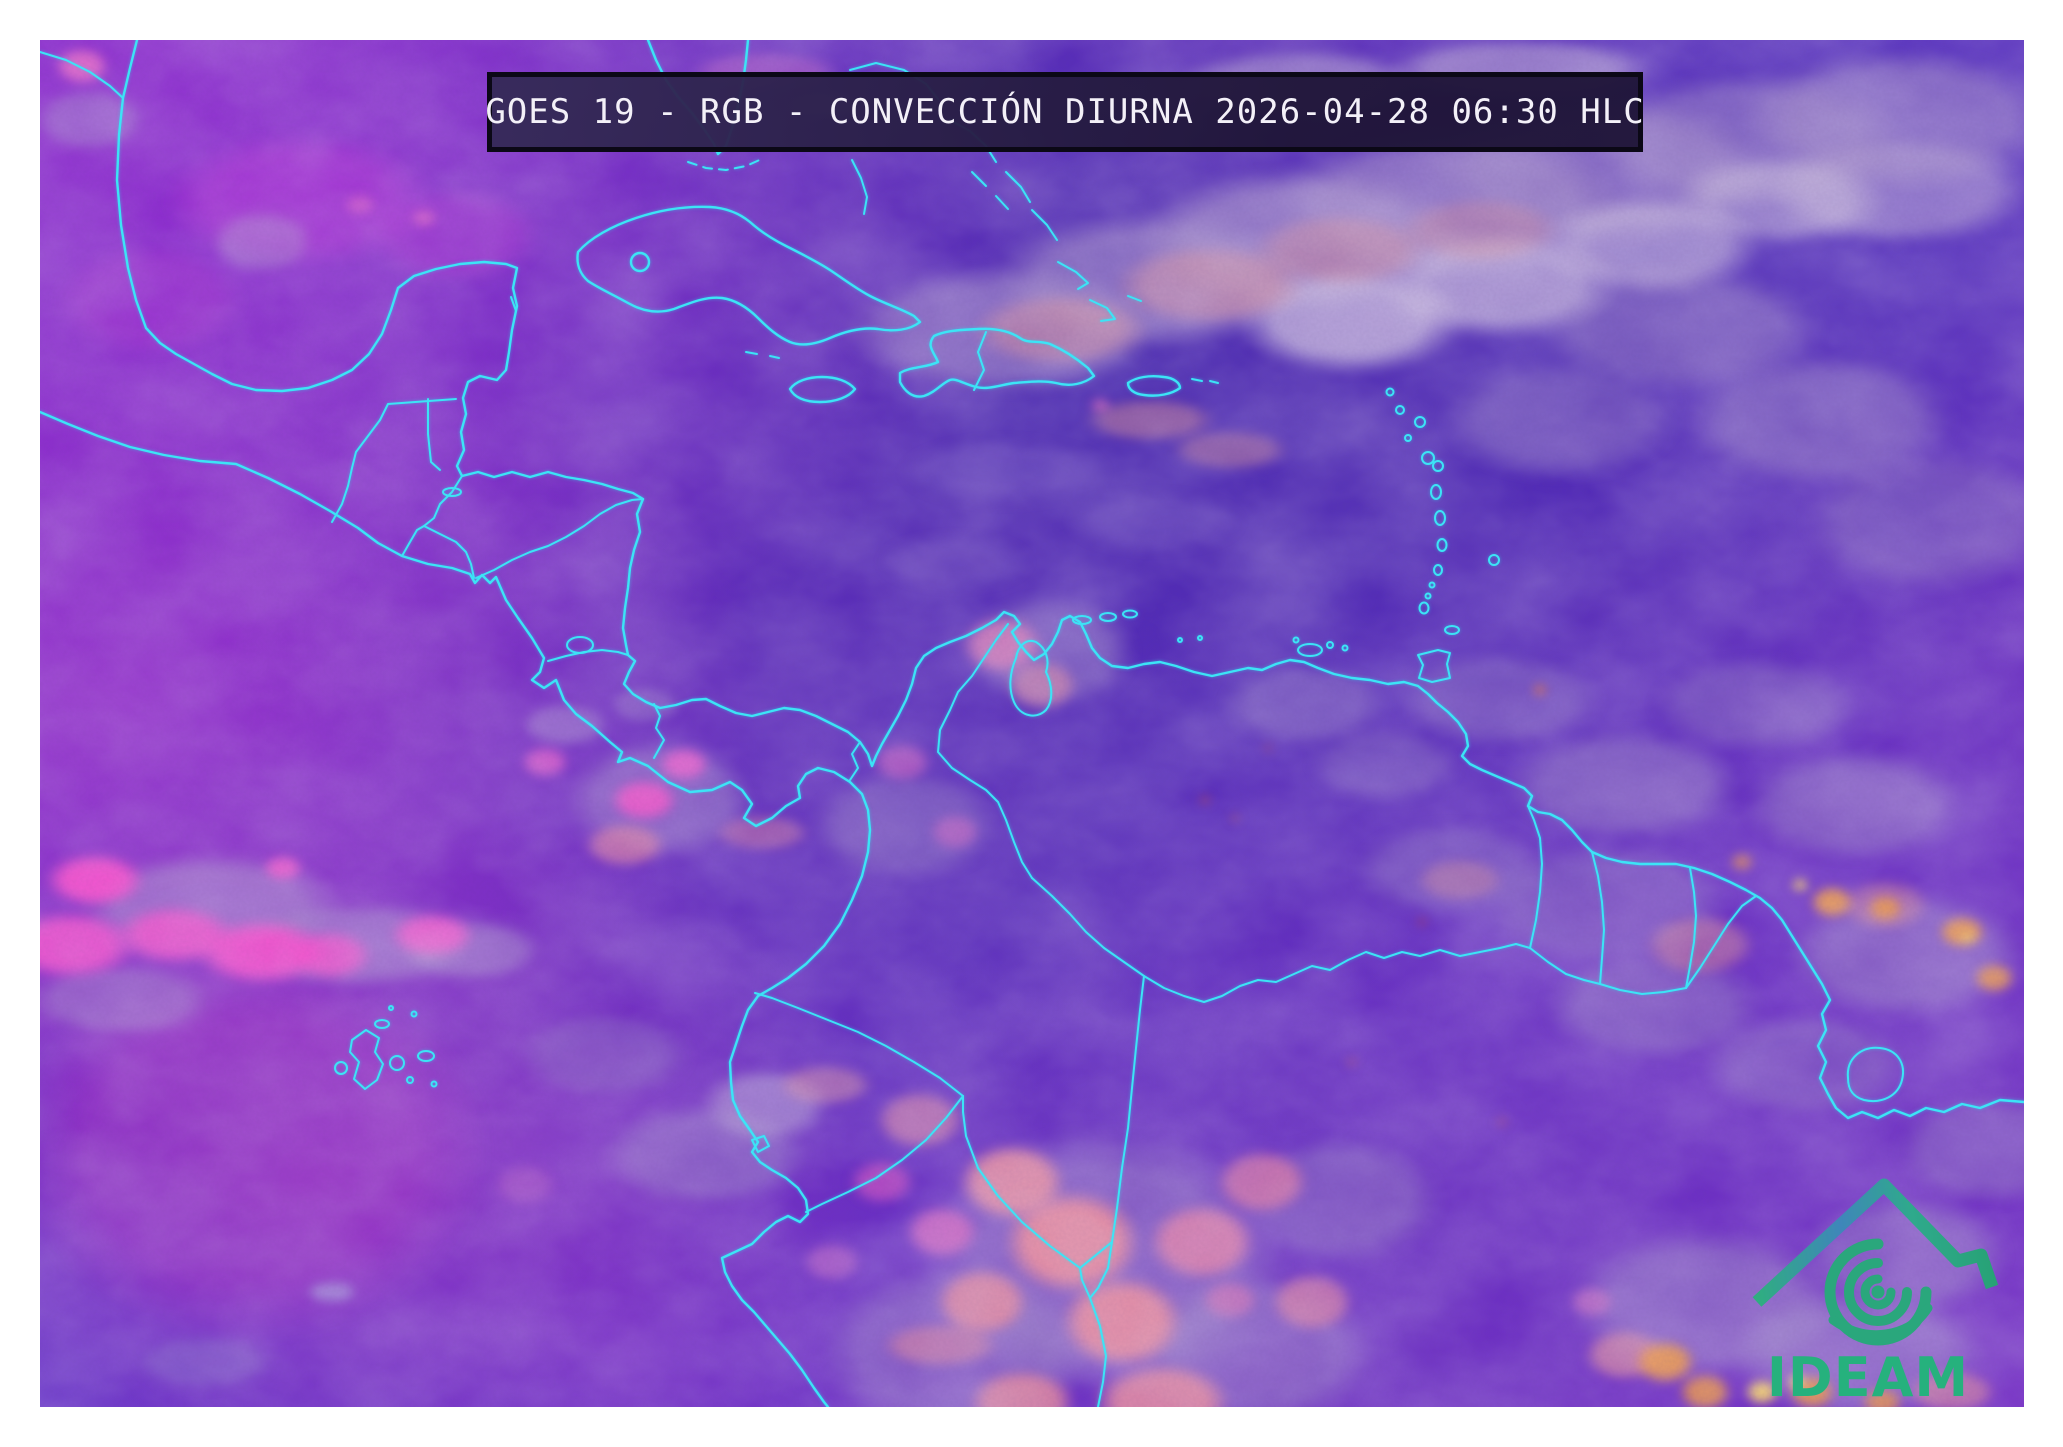 This screenshot has height=1447, width=2063. I want to click on ideam-logo: IDEAM, so click(1874, 1297).